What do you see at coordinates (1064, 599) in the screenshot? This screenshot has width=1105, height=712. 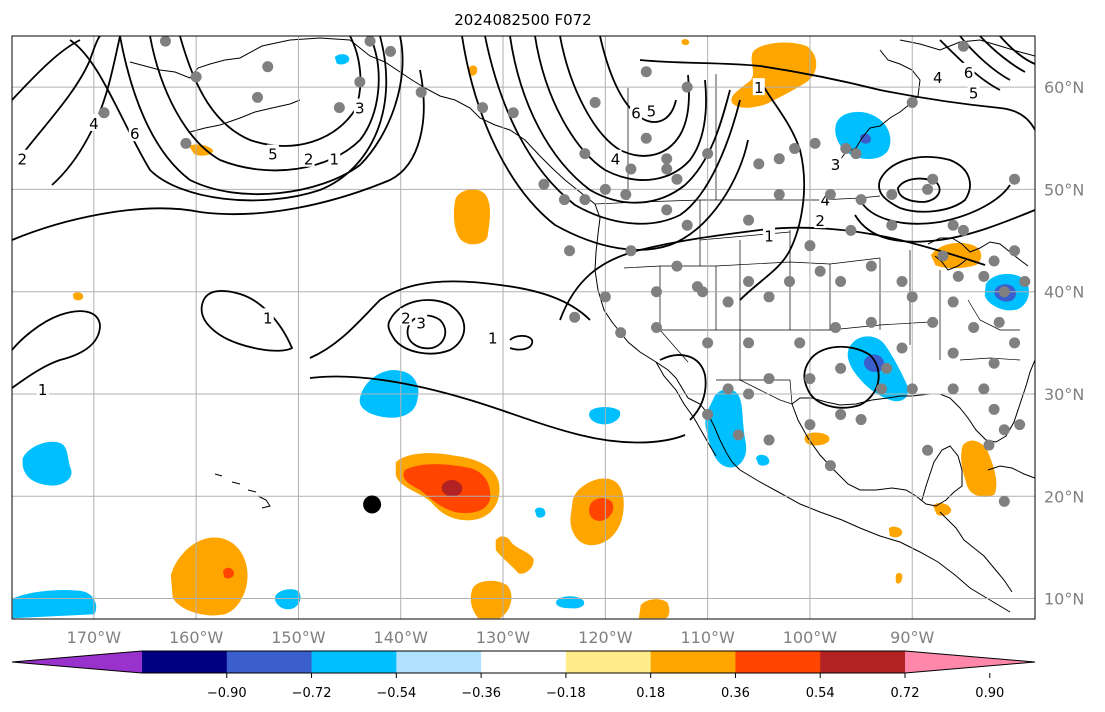 I see `latitude-tick-label: 10°N` at bounding box center [1064, 599].